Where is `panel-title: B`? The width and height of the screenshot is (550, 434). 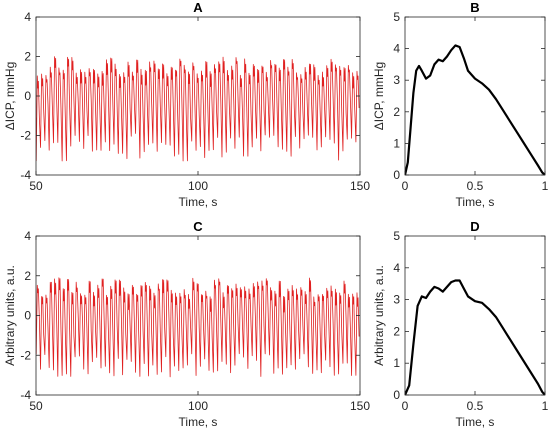 panel-title: B is located at coordinates (474, 7).